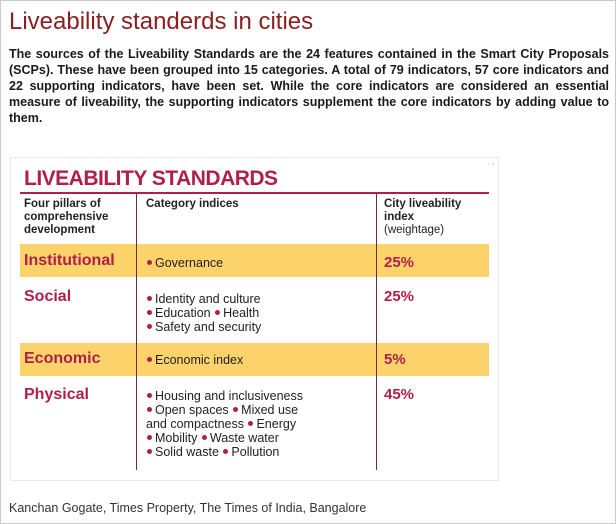 Image resolution: width=616 pixels, height=524 pixels. Describe the element at coordinates (195, 424) in the screenshot. I see `category-item: and compactness` at that location.